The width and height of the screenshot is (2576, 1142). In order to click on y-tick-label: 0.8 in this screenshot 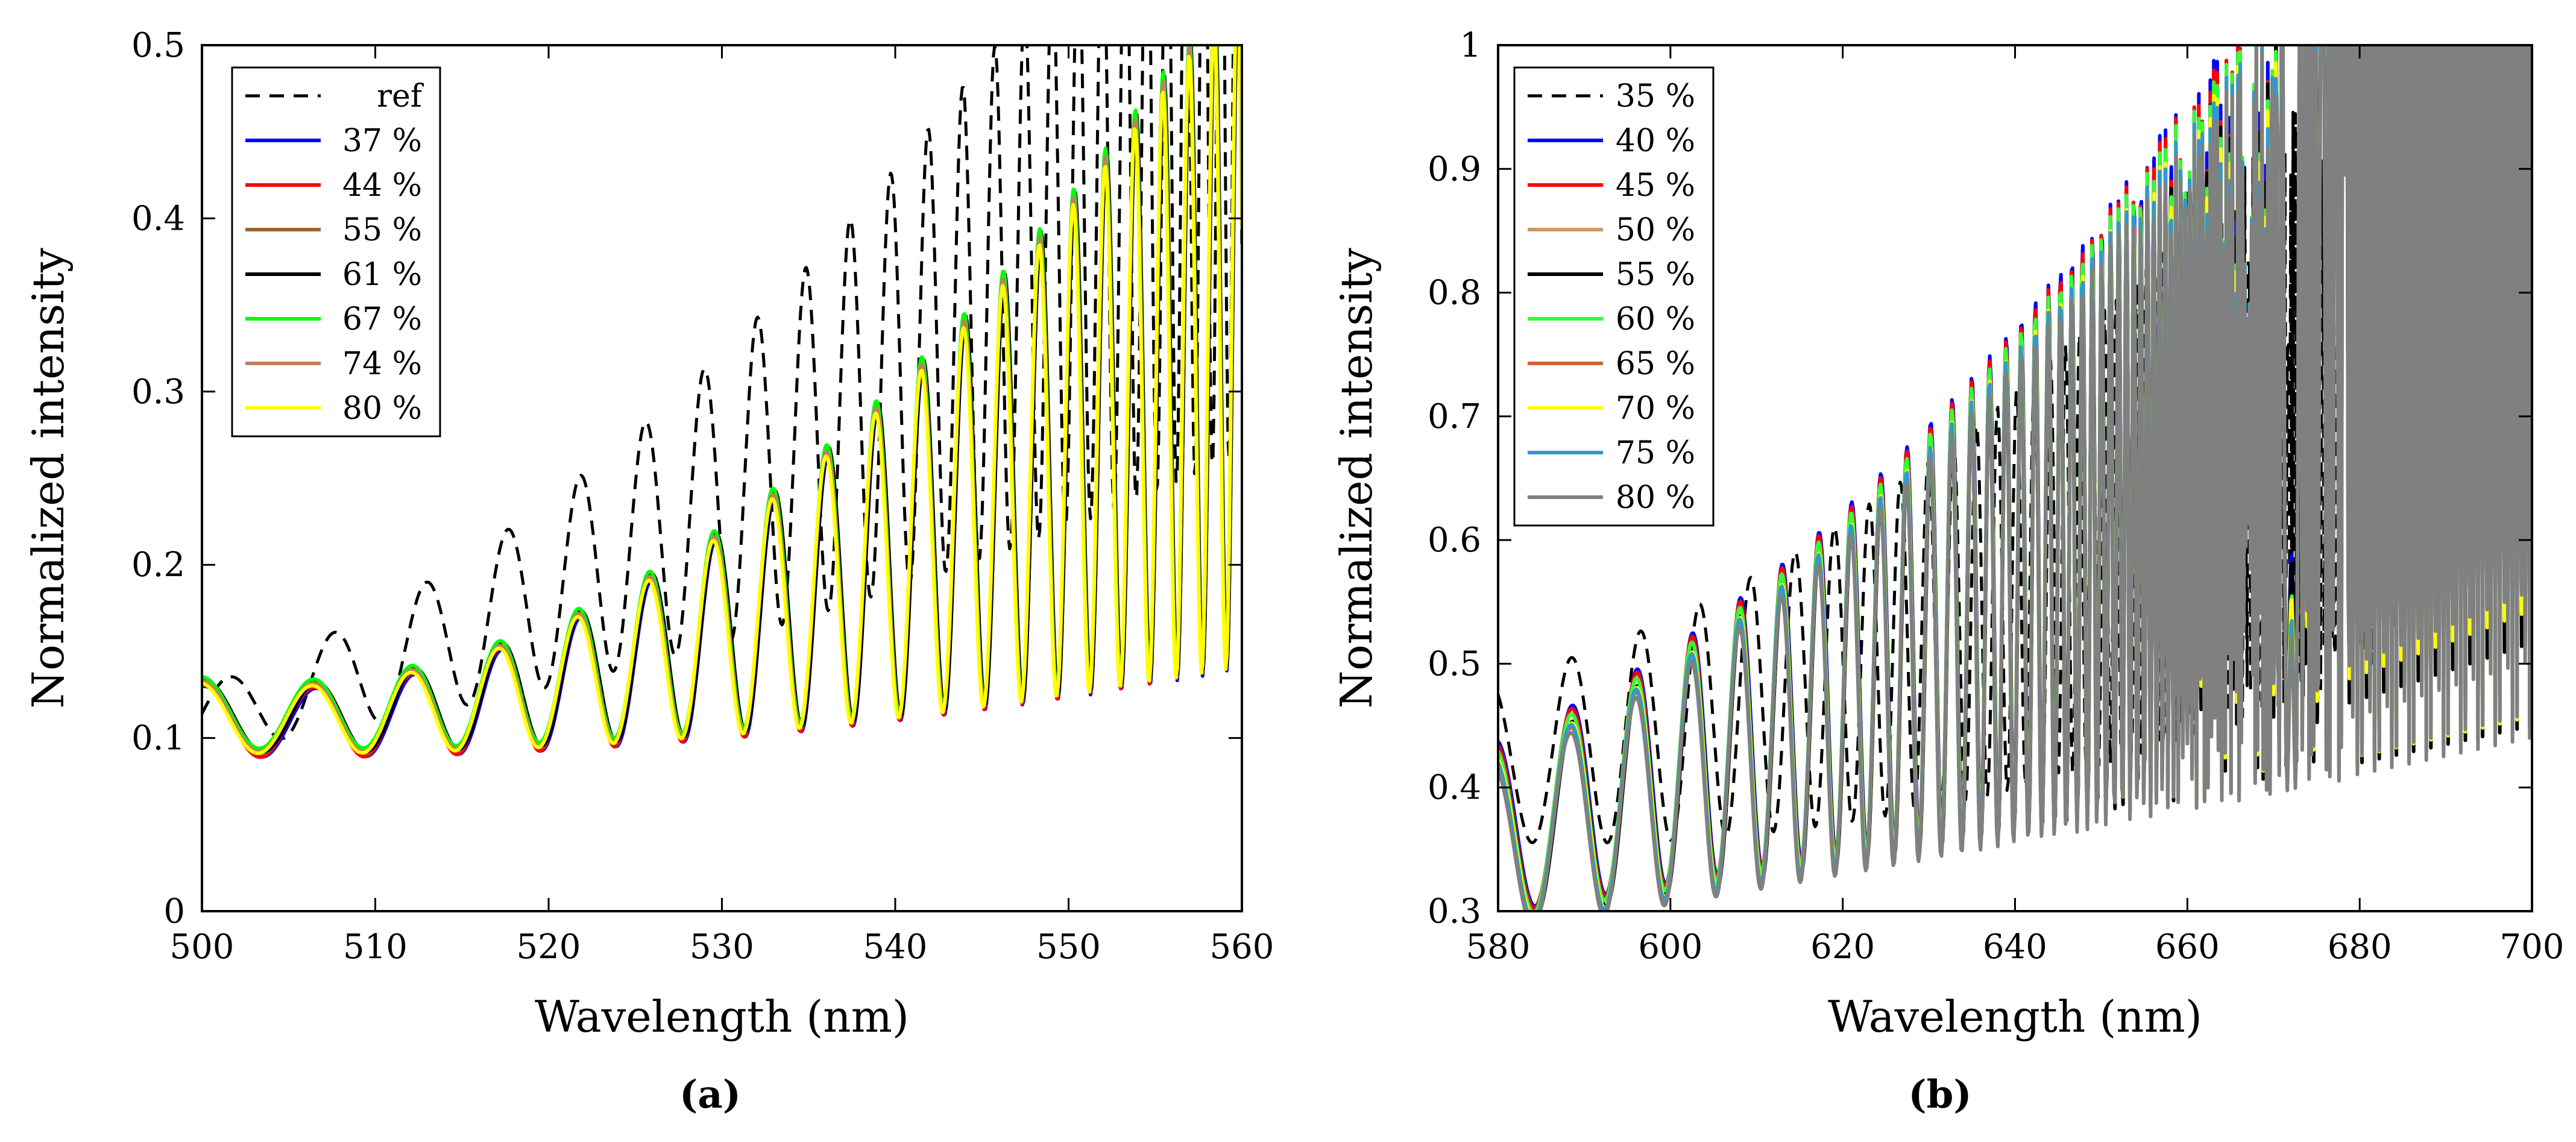, I will do `click(1454, 293)`.